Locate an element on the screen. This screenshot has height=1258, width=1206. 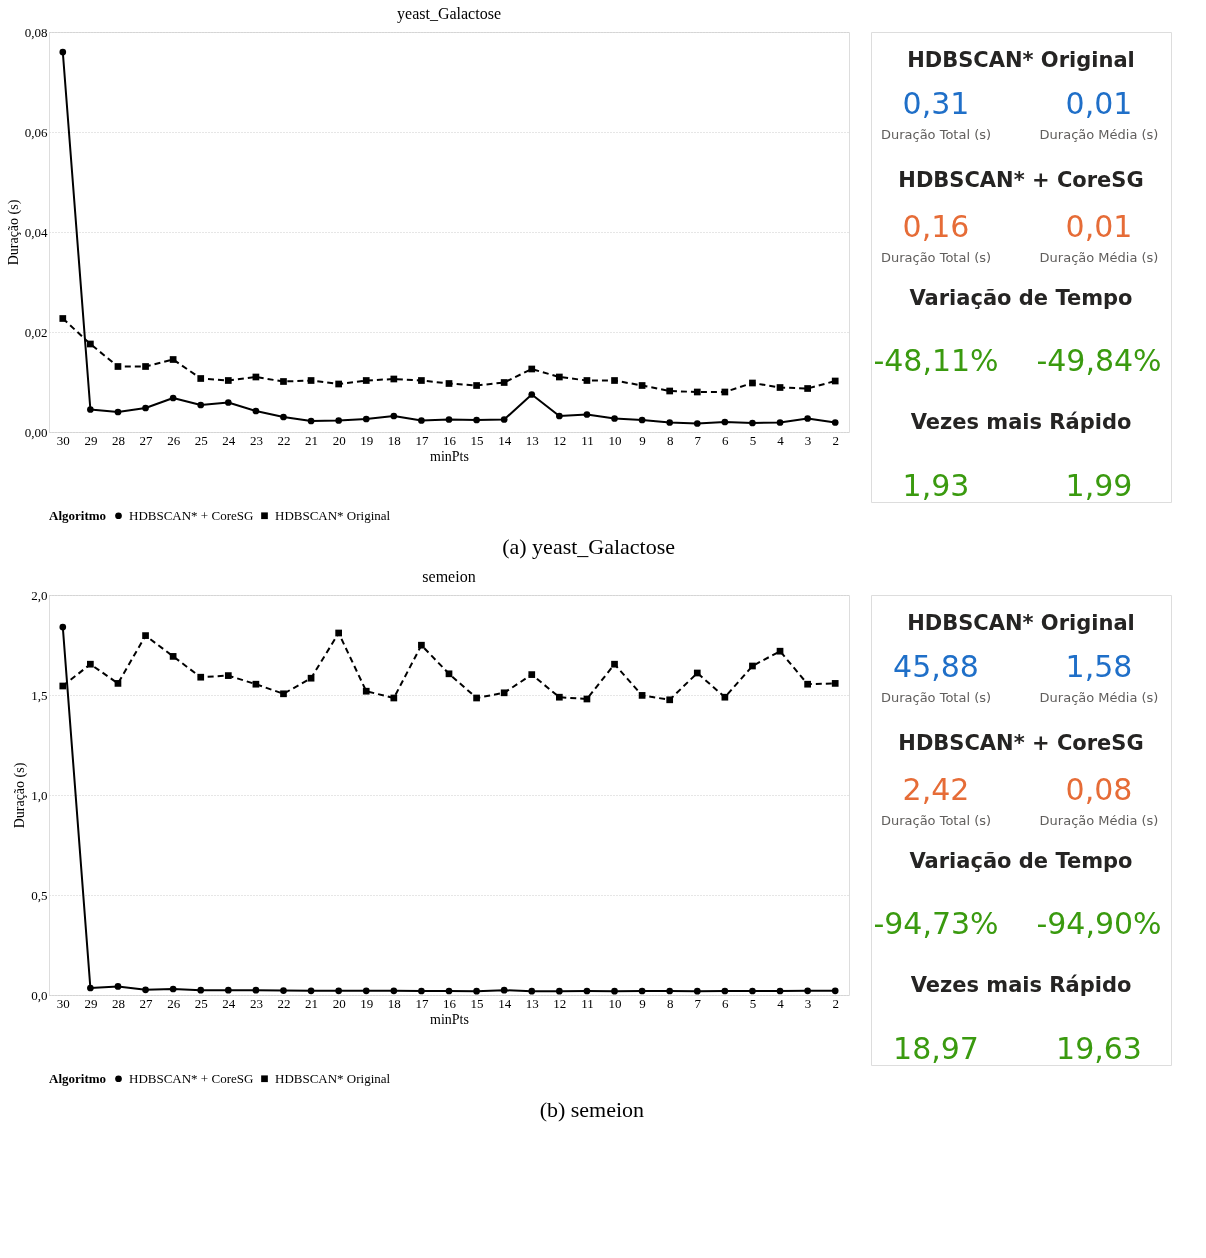
y-tick-label: 0,02 is located at coordinates (36, 332).